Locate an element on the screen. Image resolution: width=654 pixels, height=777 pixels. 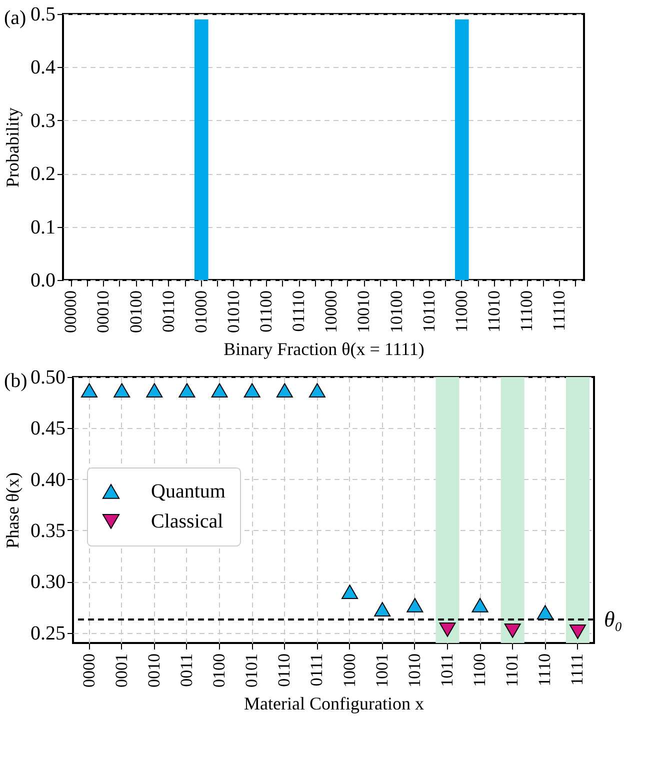
legend-label: Classical is located at coordinates (187, 521).